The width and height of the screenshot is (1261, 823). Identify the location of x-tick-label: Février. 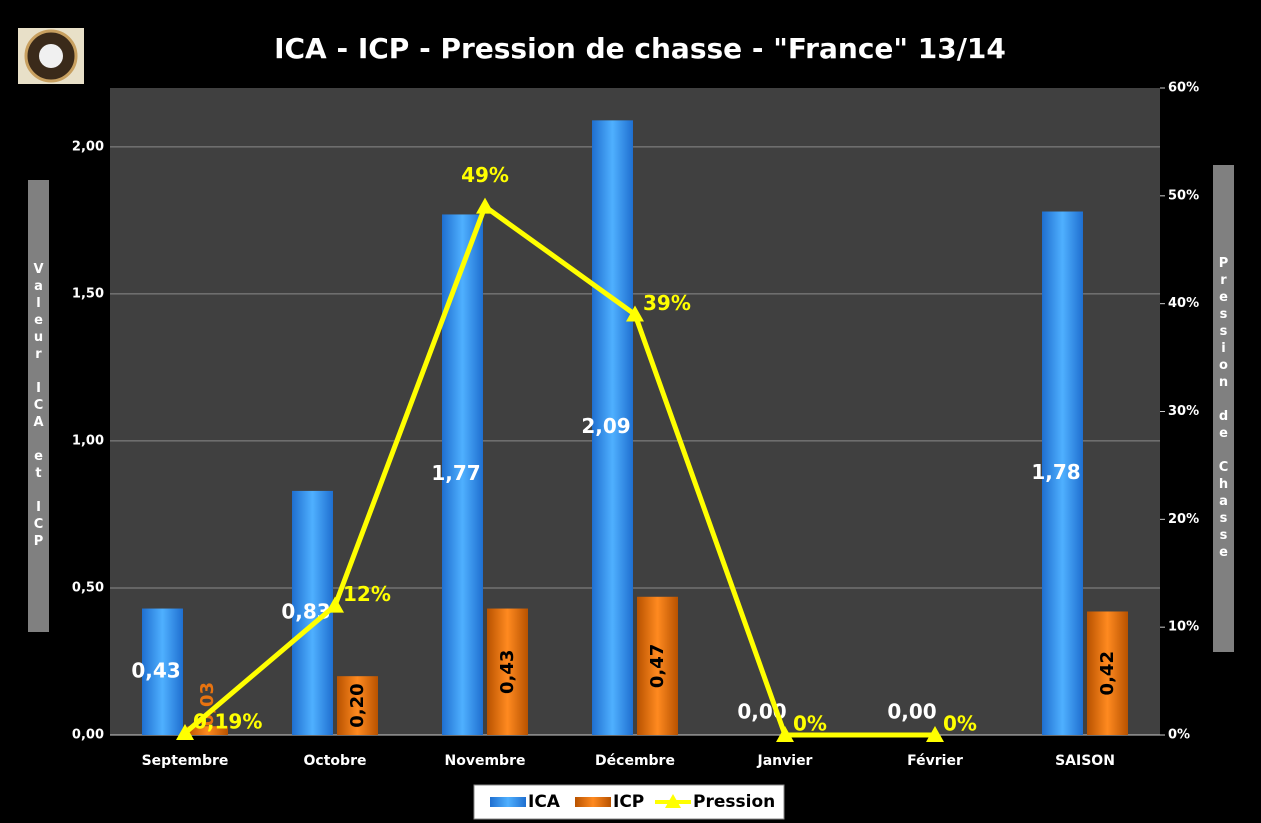
(935, 761).